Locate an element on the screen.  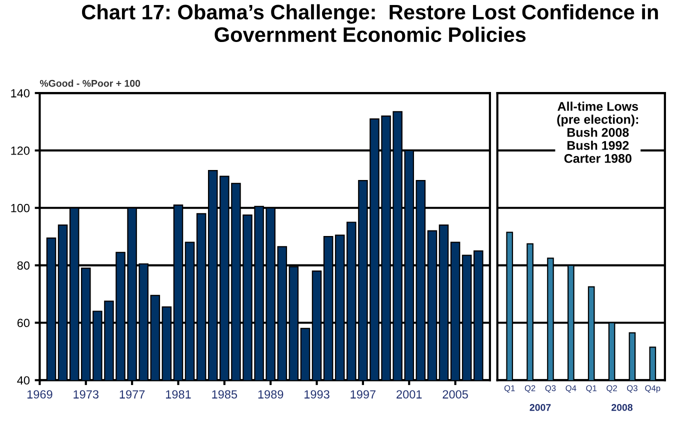
y-tick-label: 120 is located at coordinates (20, 150).